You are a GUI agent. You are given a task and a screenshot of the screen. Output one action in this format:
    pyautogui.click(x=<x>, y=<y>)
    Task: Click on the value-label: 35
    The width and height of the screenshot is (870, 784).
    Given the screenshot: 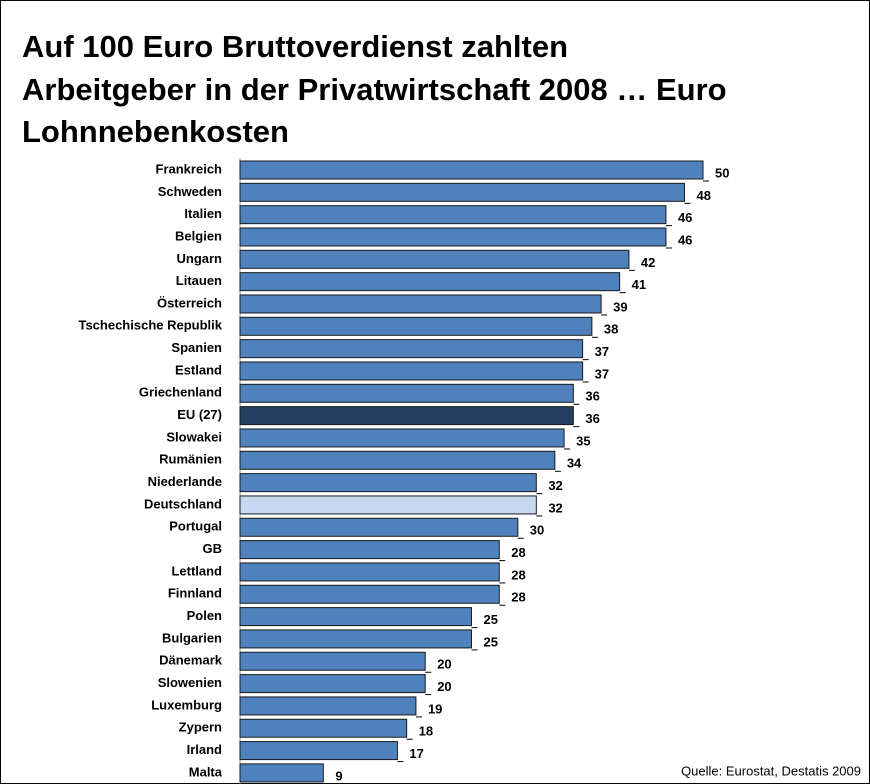 What is the action you would take?
    pyautogui.click(x=583, y=440)
    